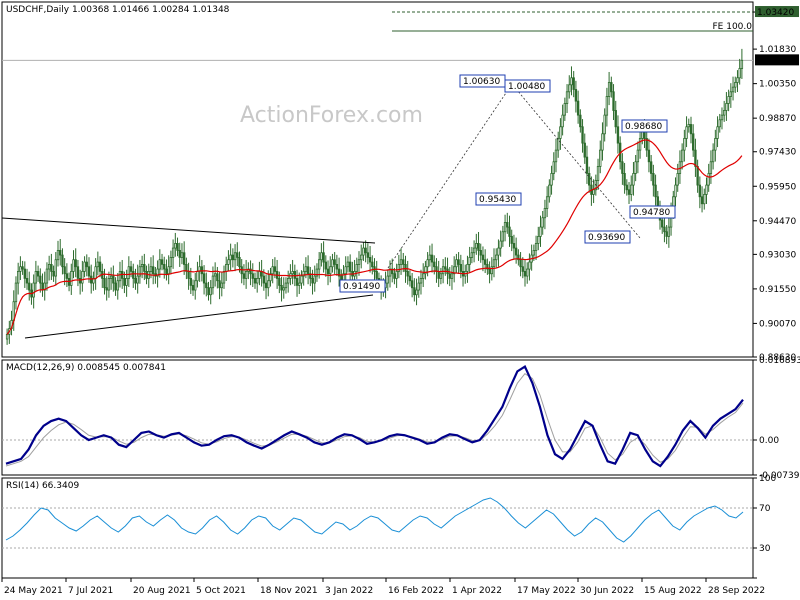 This screenshot has width=800, height=600. What do you see at coordinates (777, 12) in the screenshot?
I see `fe-price-box` at bounding box center [777, 12].